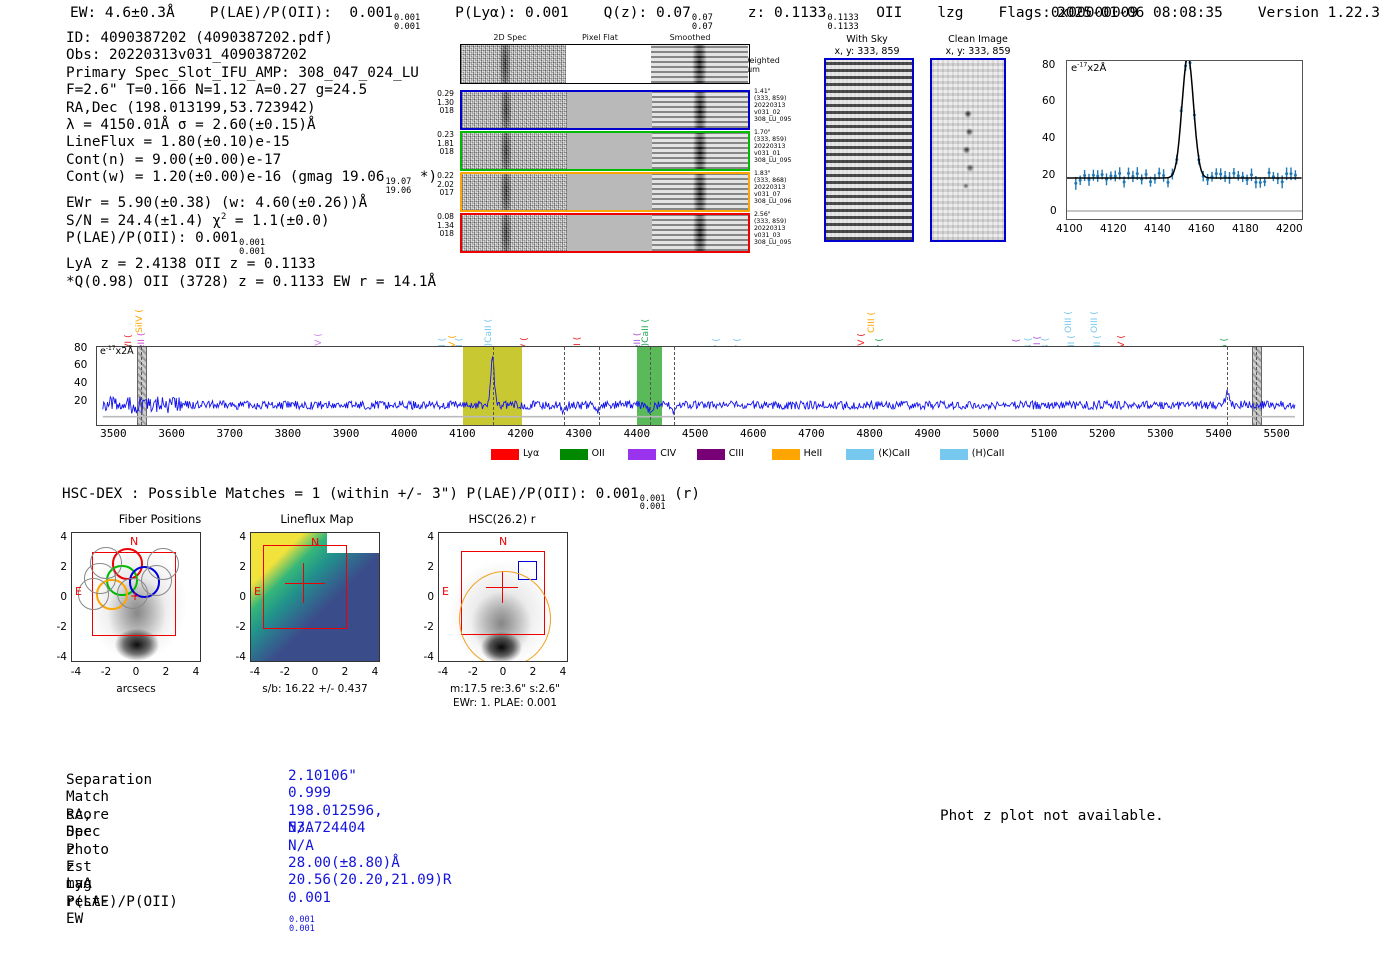 The image size is (1400, 953). Describe the element at coordinates (430, 537) in the screenshot. I see `axis-ytick: 4` at that location.